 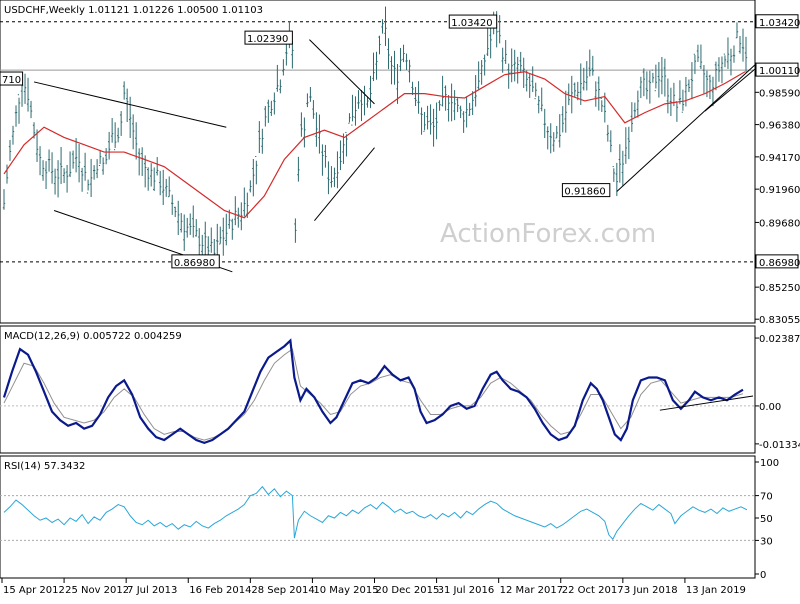 What do you see at coordinates (584, 192) in the screenshot?
I see `annotation-label: 0.91860` at bounding box center [584, 192].